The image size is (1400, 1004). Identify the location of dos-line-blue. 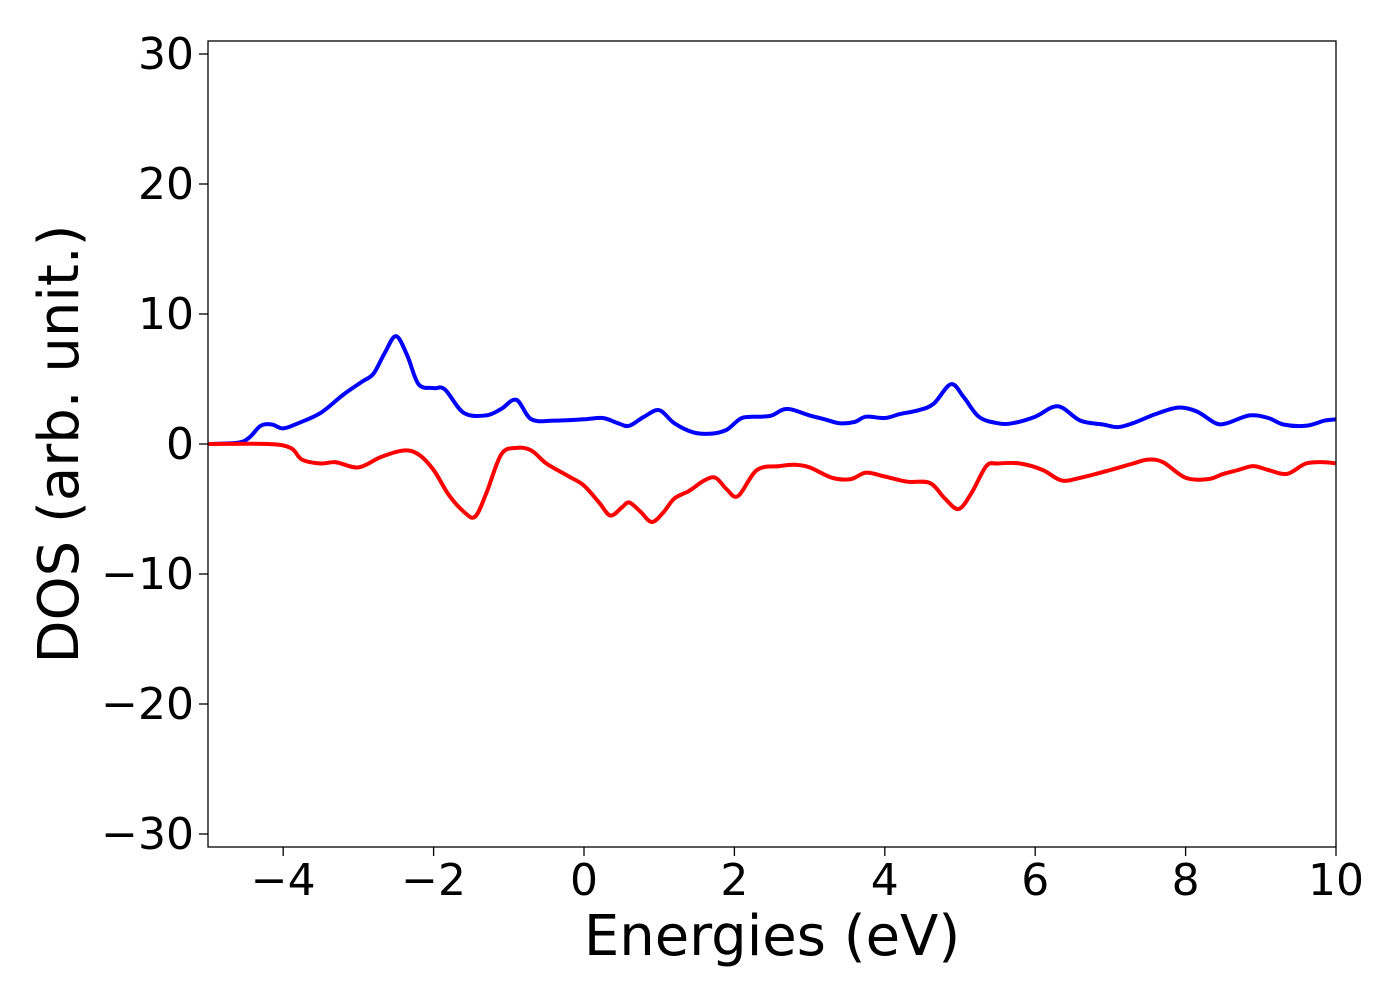
(772, 390).